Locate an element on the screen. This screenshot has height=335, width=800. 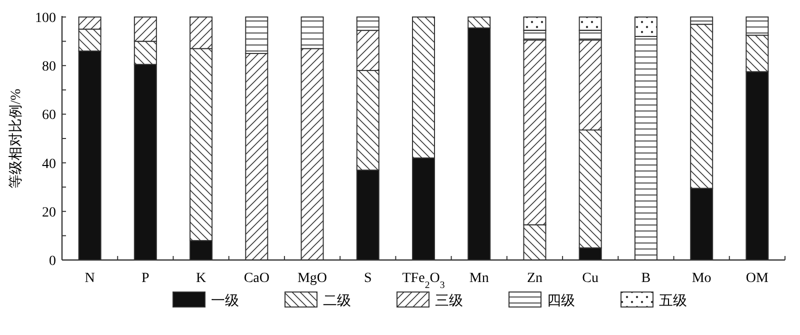
x-tick-label: Mn is located at coordinates (479, 278).